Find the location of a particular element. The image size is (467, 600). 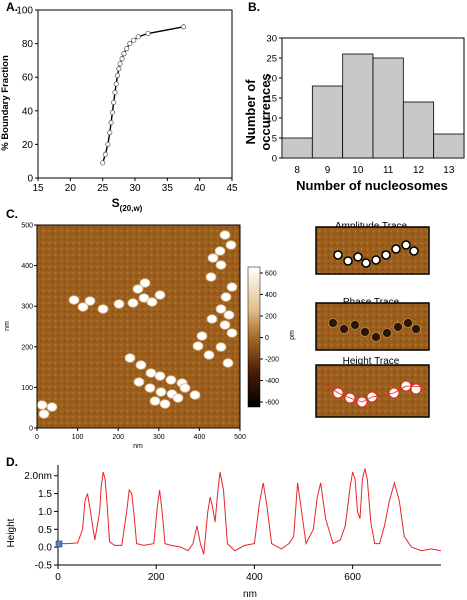

chart-a-xtick-label: 35 is located at coordinates (168, 188).